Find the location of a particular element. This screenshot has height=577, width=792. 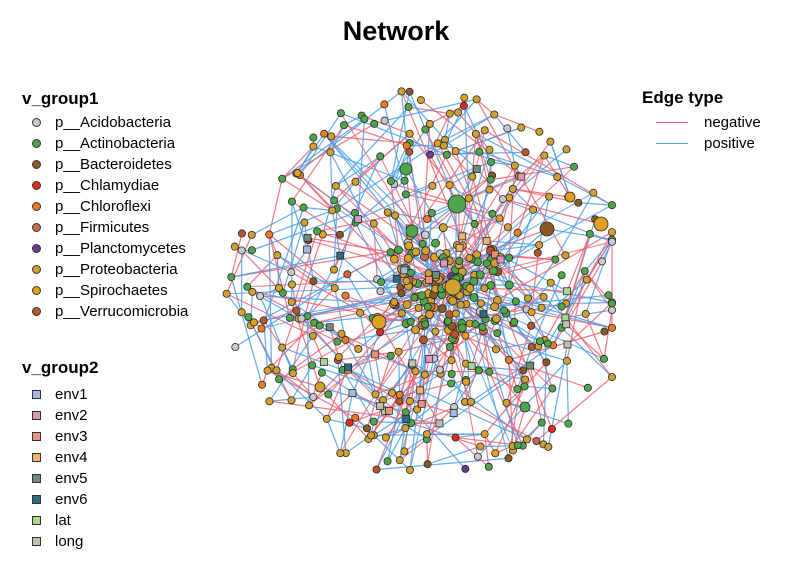

legend-item: env1 is located at coordinates (60, 394).